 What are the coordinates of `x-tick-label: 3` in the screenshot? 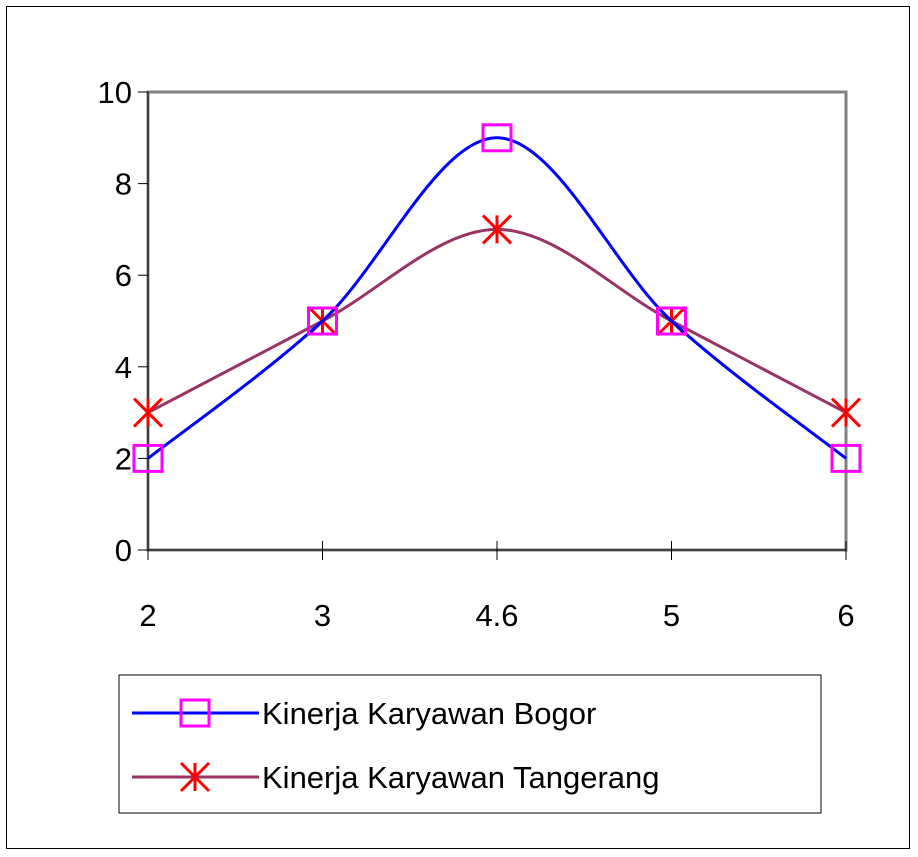 It's located at (322, 615).